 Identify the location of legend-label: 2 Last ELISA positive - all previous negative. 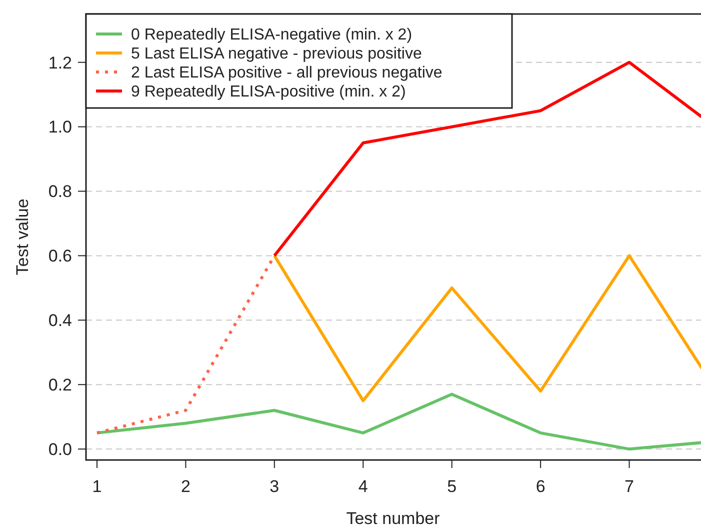
(286, 73).